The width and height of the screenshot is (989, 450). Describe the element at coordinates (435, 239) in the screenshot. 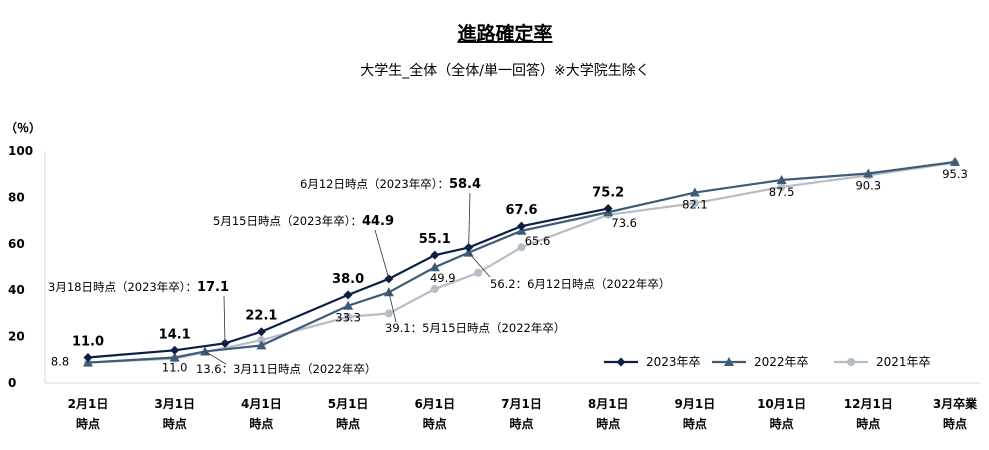

I see `data-label-2023: 55.1` at that location.